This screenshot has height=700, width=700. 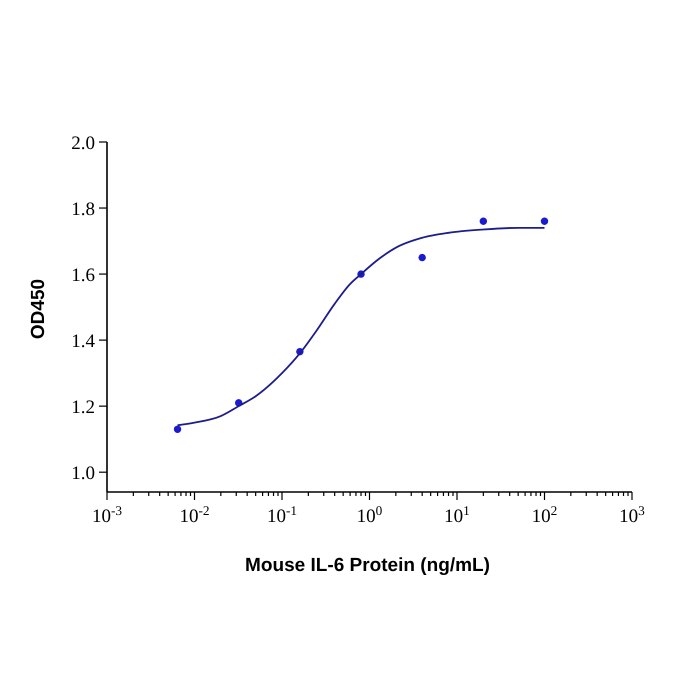 What do you see at coordinates (38, 309) in the screenshot?
I see `y-axis-title: OD450` at bounding box center [38, 309].